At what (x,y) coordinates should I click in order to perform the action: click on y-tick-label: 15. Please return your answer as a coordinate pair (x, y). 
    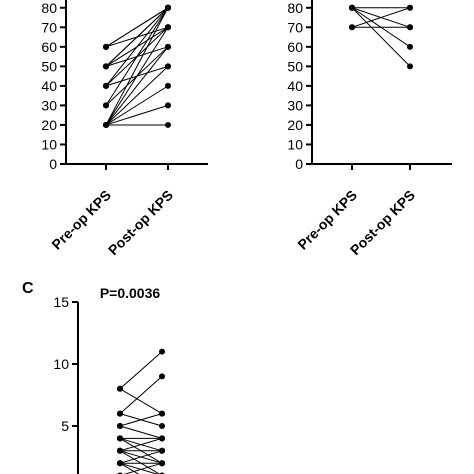
    Looking at the image, I should click on (61, 302).